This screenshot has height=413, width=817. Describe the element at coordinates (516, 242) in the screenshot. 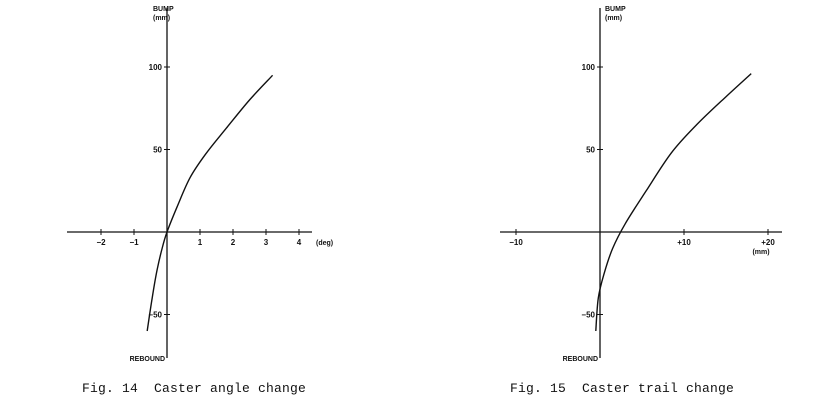

I see `x-tick-label: −10` at that location.